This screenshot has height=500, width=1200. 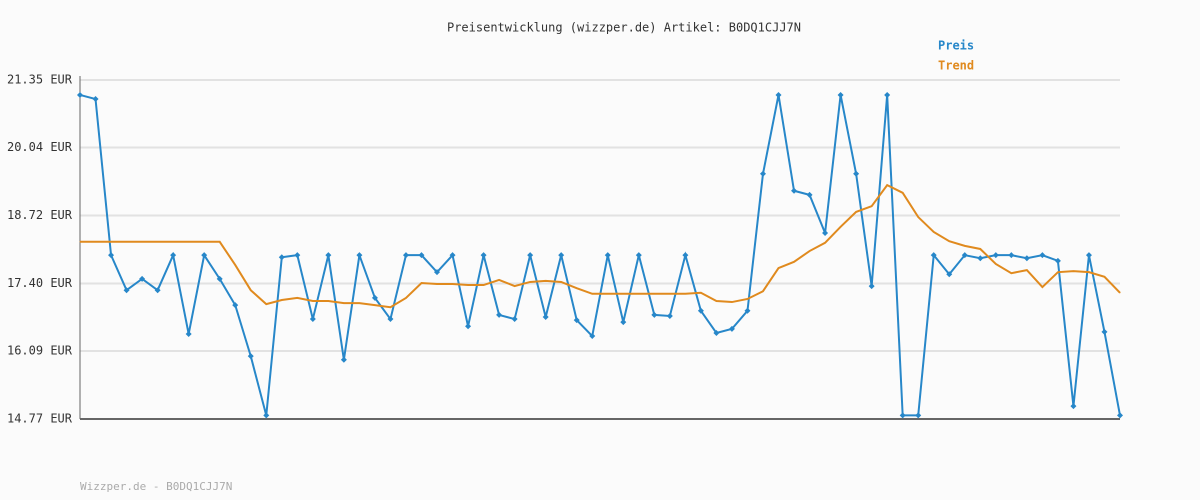 What do you see at coordinates (40, 350) in the screenshot?
I see `y-tick-label: 16.09 EUR` at bounding box center [40, 350].